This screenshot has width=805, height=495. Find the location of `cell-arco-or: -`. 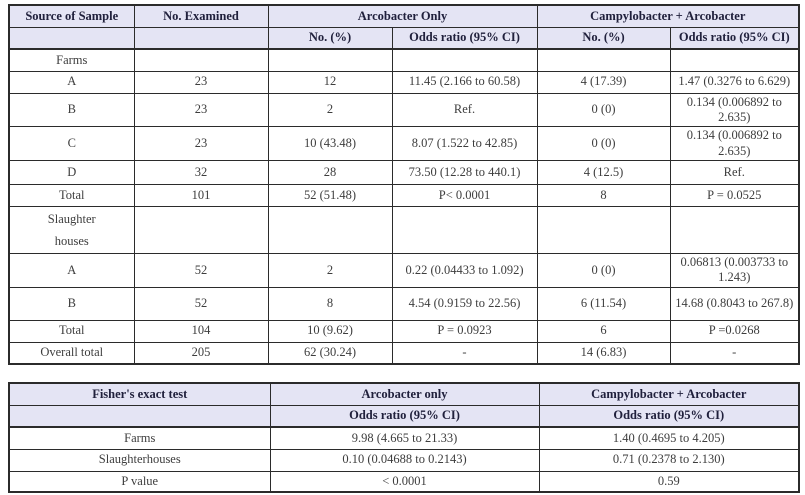

cell-arco-or: - is located at coordinates (464, 353).